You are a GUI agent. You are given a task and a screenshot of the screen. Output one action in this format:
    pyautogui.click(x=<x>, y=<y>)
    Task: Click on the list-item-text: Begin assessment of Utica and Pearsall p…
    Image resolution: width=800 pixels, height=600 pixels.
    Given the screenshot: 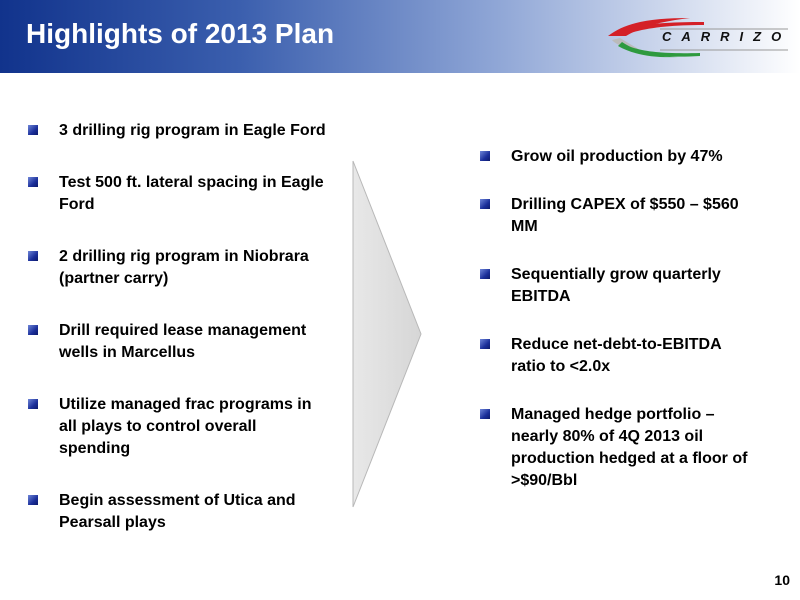 What is the action you would take?
    pyautogui.click(x=177, y=511)
    